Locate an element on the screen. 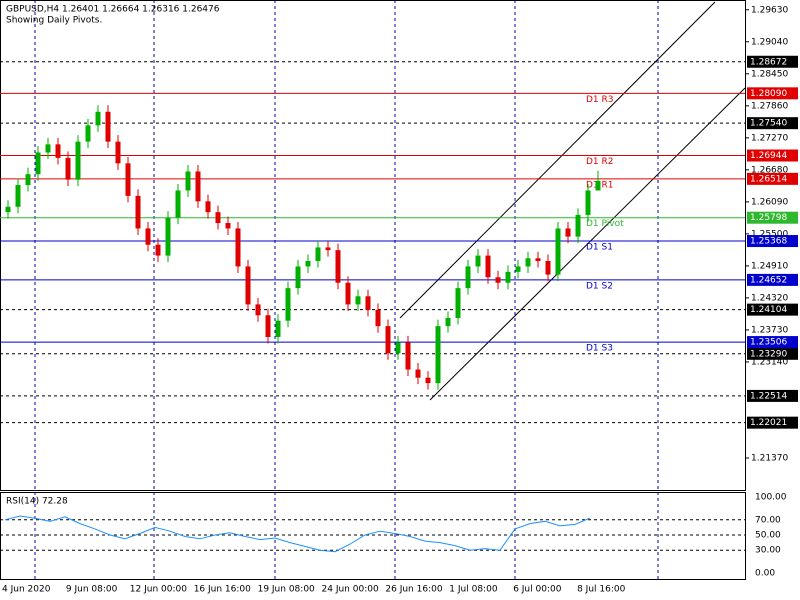 This screenshot has height=600, width=800. y-tick-label: 1.23140 is located at coordinates (769, 362).